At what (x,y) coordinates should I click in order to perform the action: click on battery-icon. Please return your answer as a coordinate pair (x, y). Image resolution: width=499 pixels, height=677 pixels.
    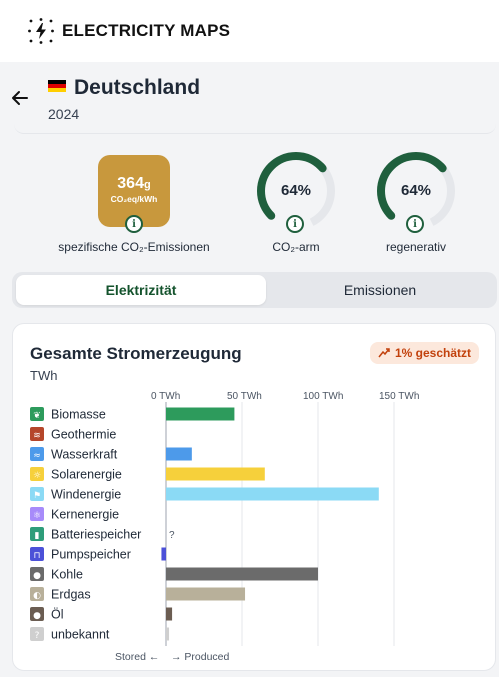
    Looking at the image, I should click on (37, 534).